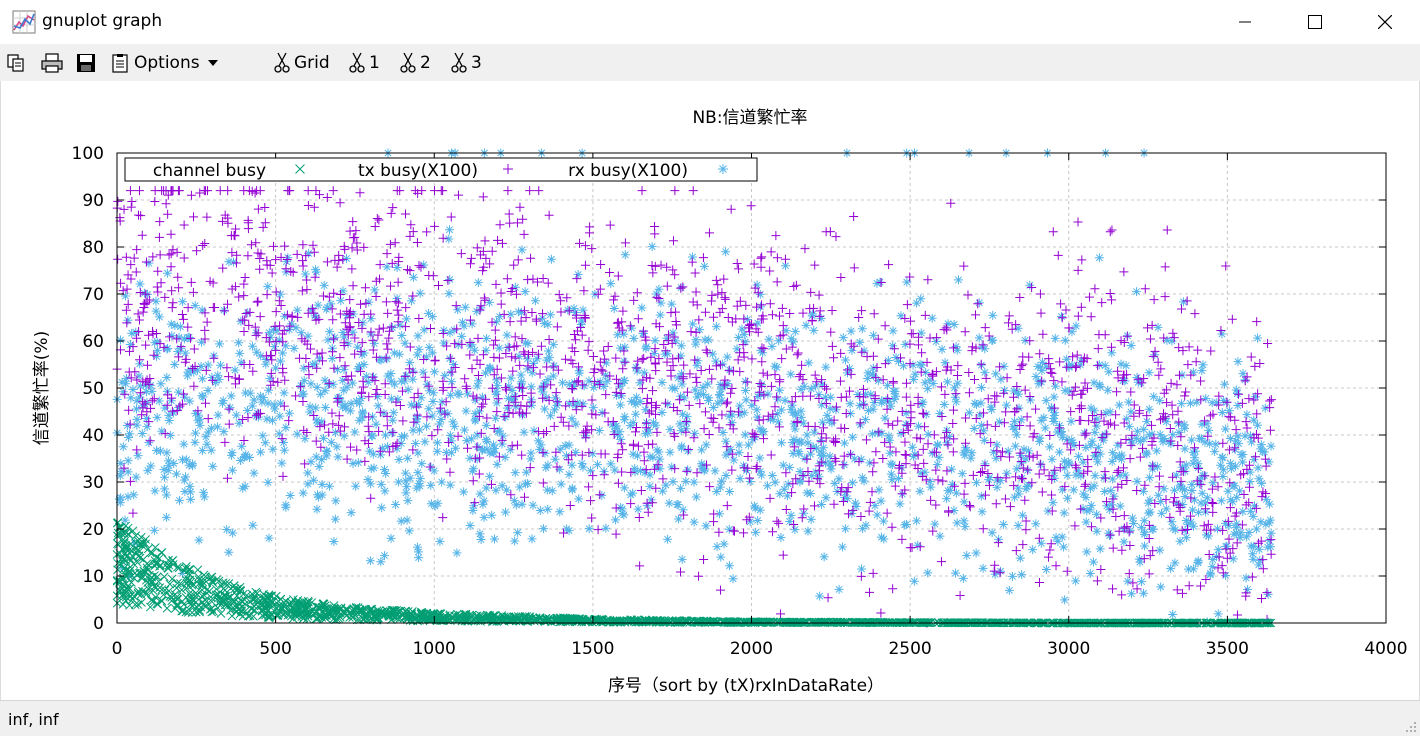 The height and width of the screenshot is (736, 1420). Describe the element at coordinates (16, 63) in the screenshot. I see `copy-button` at that location.